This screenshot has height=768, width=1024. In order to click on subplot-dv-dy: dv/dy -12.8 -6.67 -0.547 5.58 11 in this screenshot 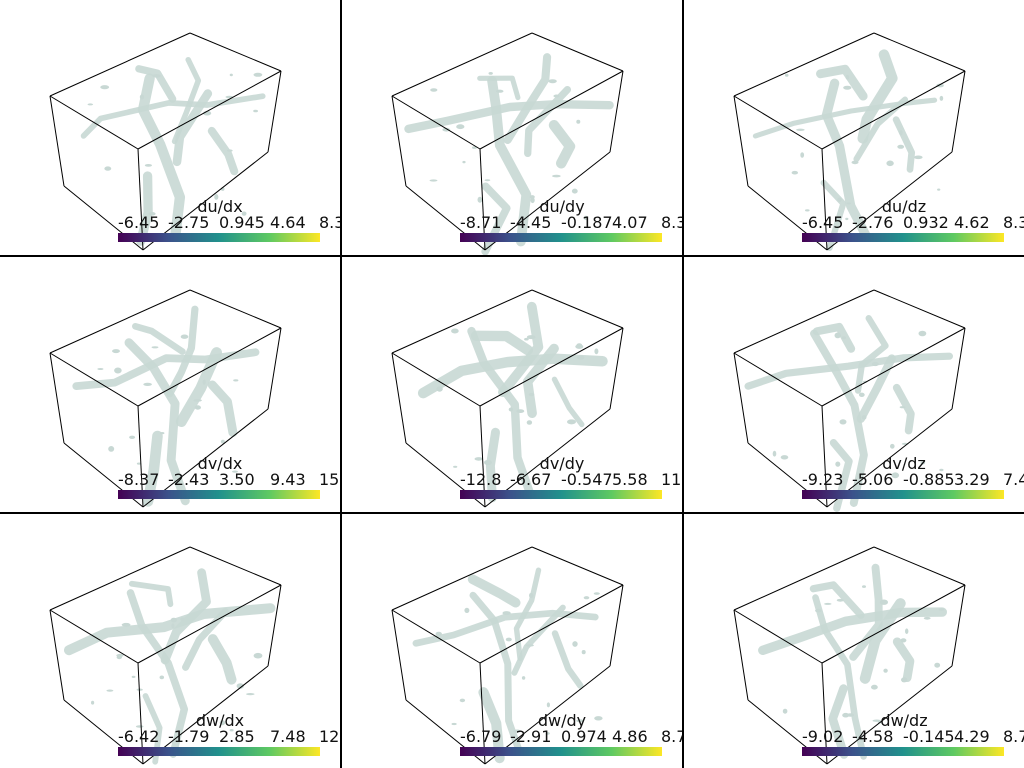, I will do `click(512, 384)`.